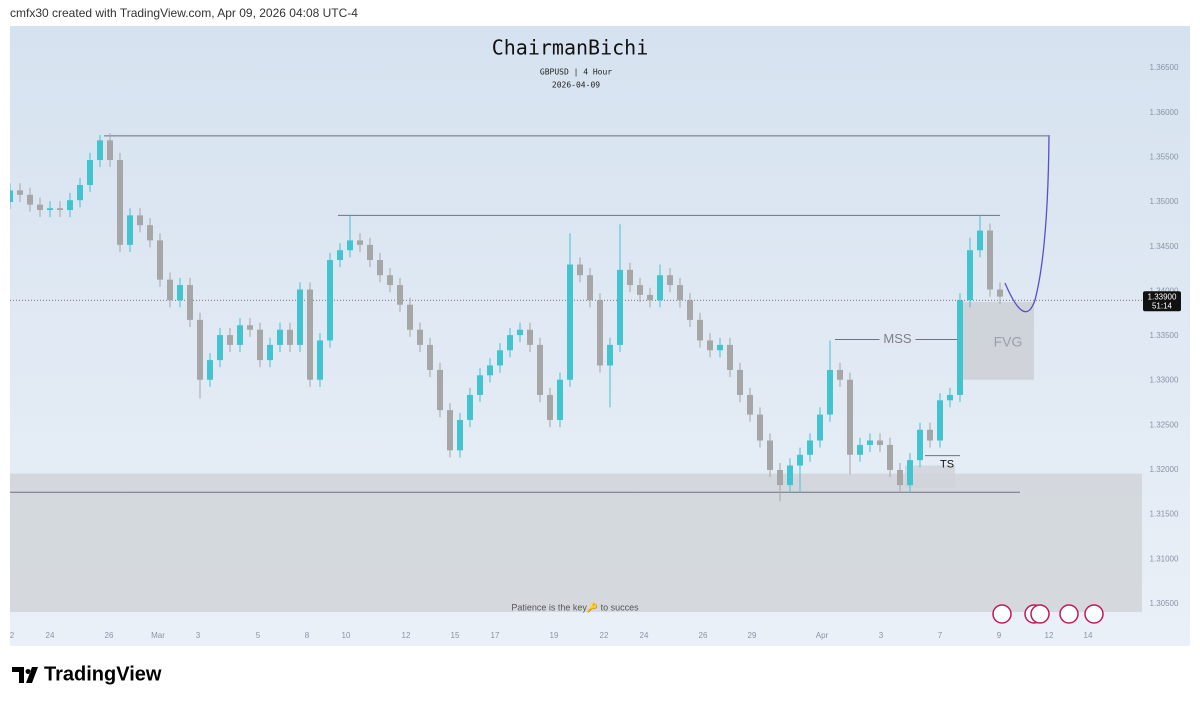 The image size is (1200, 702). Describe the element at coordinates (455, 635) in the screenshot. I see `x-tick-label: 15` at that location.